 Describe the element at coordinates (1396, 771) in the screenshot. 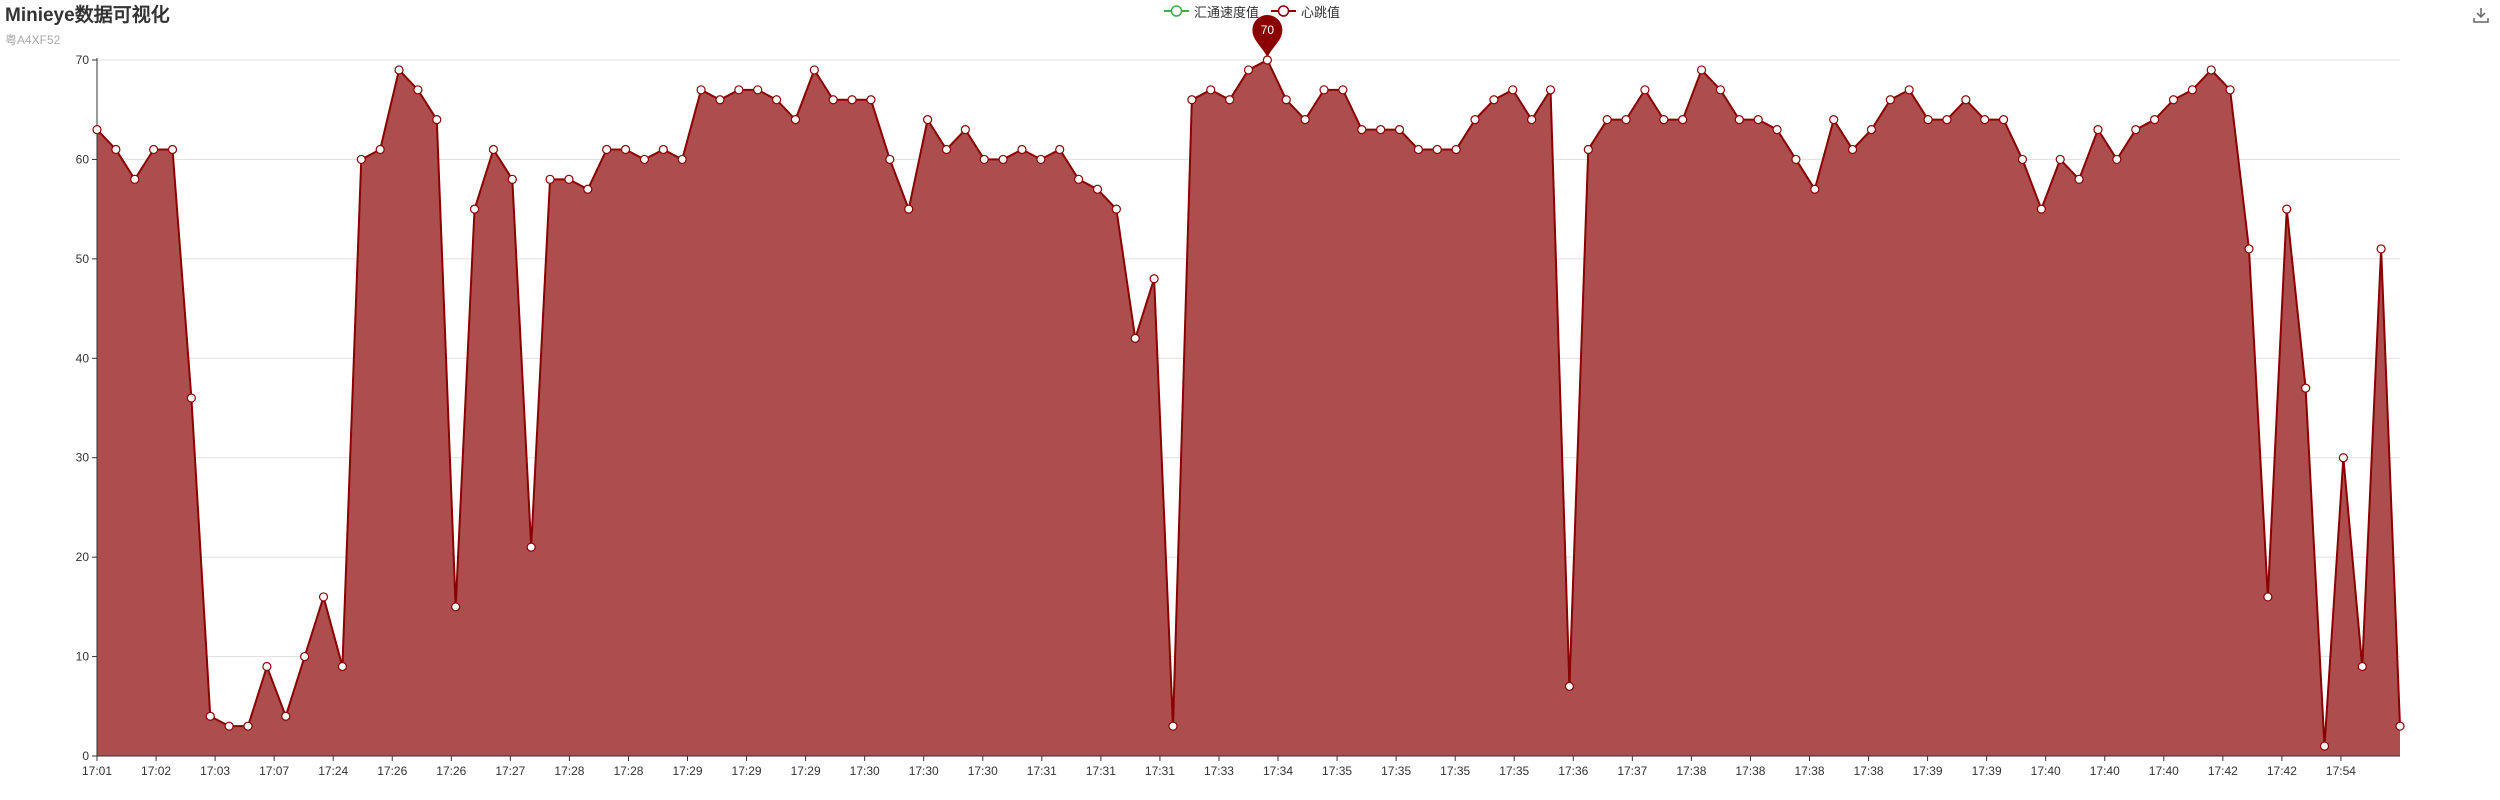

I see `x-tick-label: 17:35` at that location.